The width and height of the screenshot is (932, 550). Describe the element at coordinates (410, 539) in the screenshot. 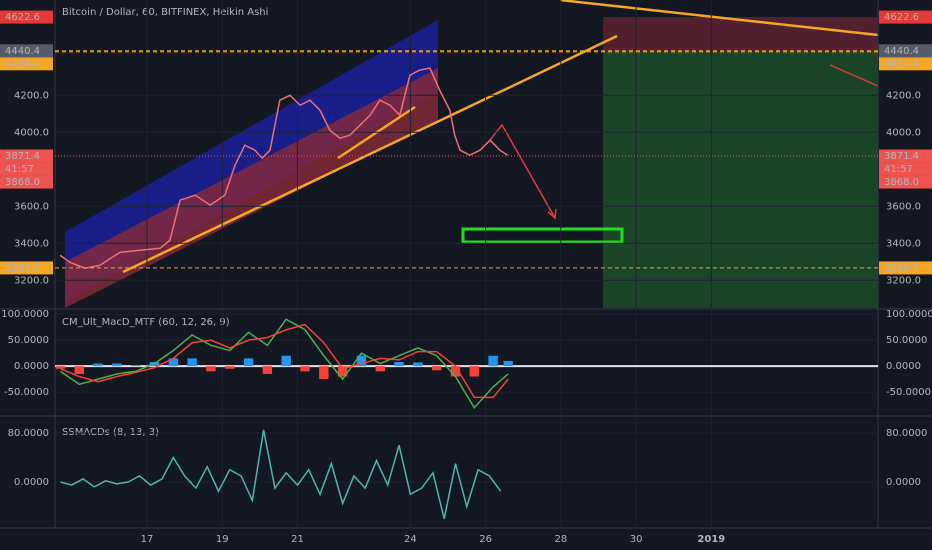

I see `x-tick-label: 24` at that location.